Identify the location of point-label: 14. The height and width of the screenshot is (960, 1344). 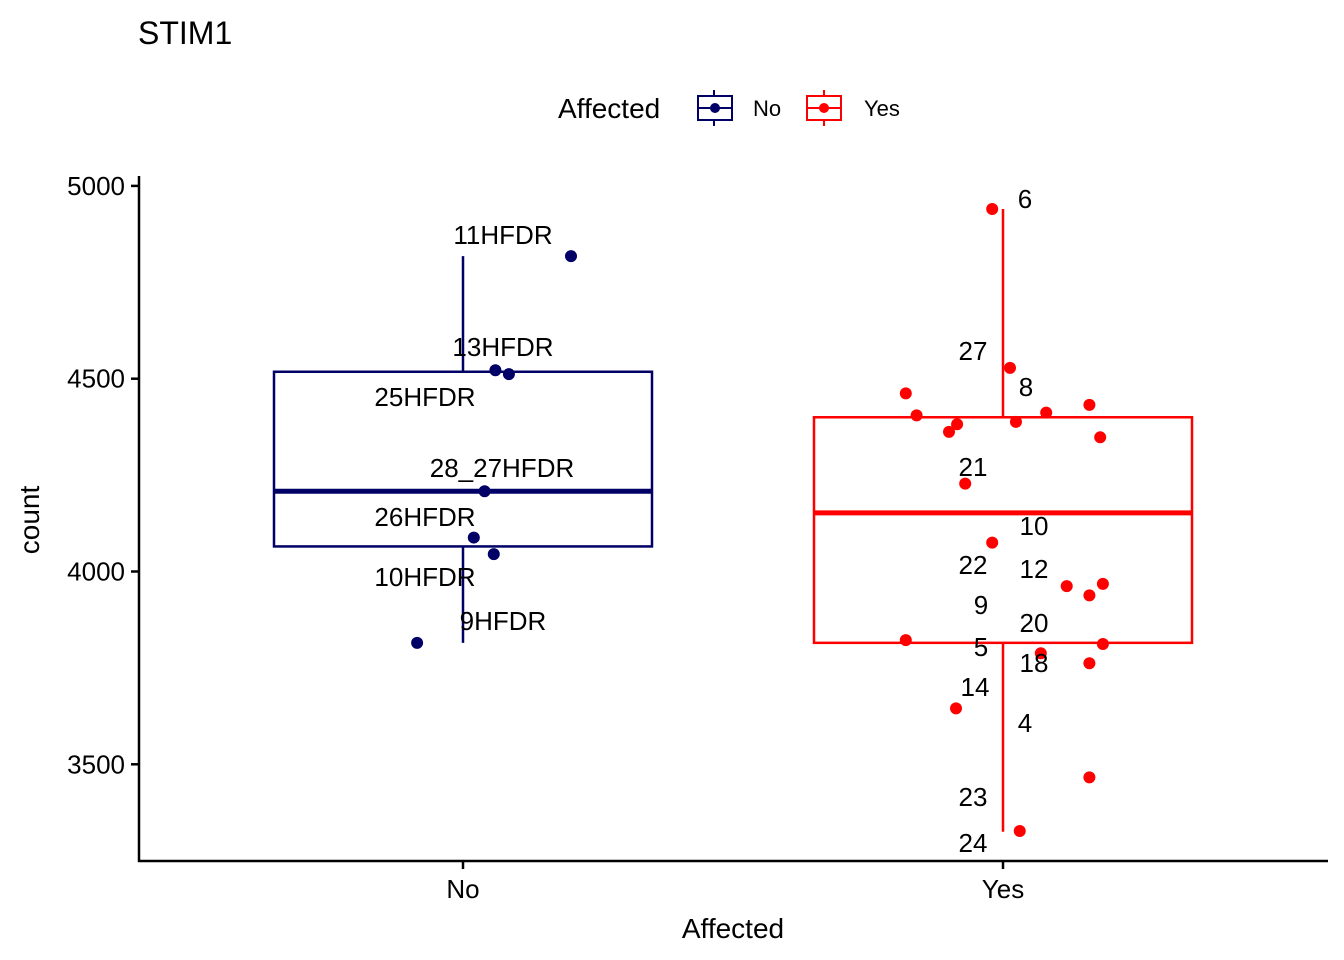
(975, 687).